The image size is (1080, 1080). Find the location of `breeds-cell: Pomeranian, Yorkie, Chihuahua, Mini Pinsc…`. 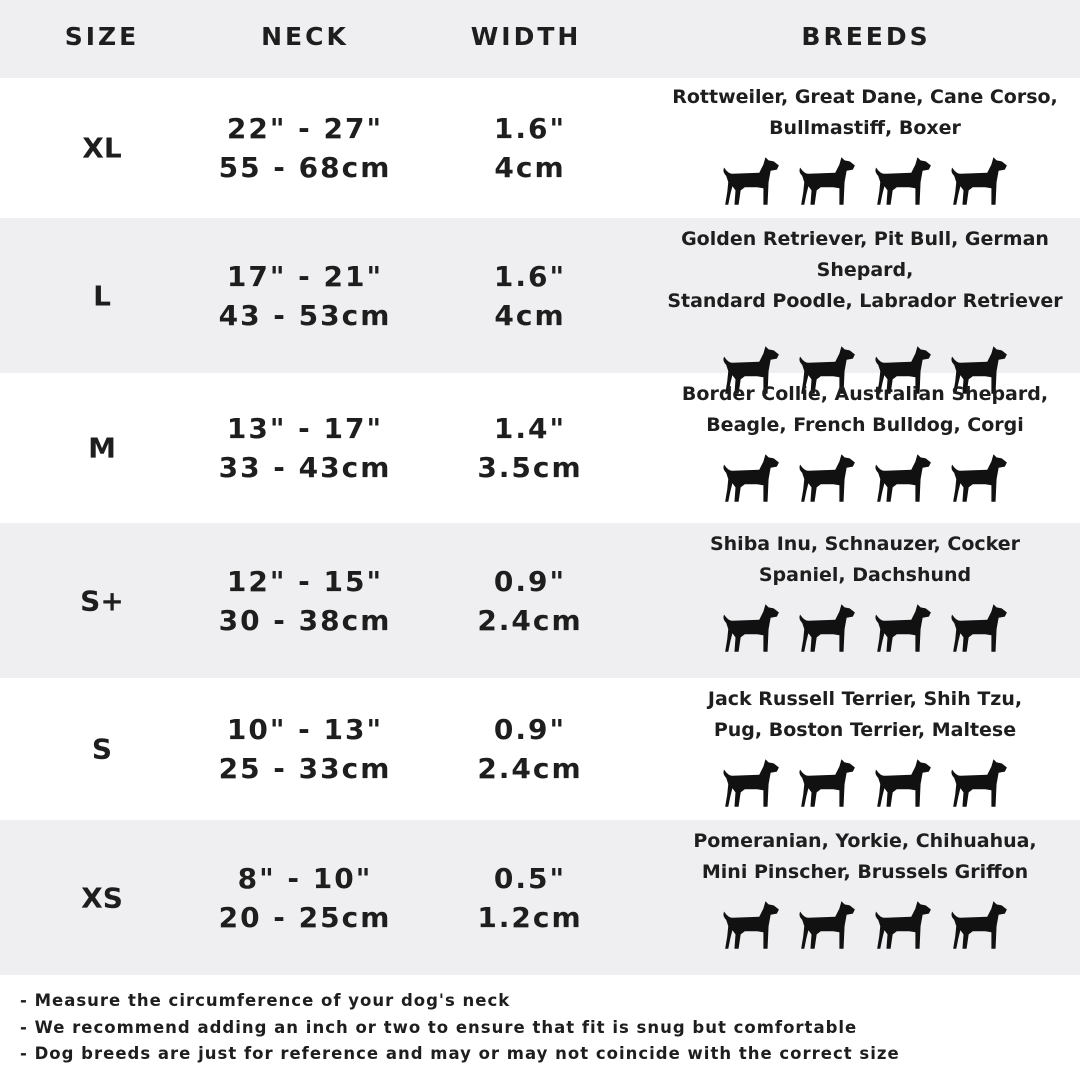

breeds-cell: Pomeranian, Yorkie, Chihuahua, Mini Pinsc… is located at coordinates (855, 890).